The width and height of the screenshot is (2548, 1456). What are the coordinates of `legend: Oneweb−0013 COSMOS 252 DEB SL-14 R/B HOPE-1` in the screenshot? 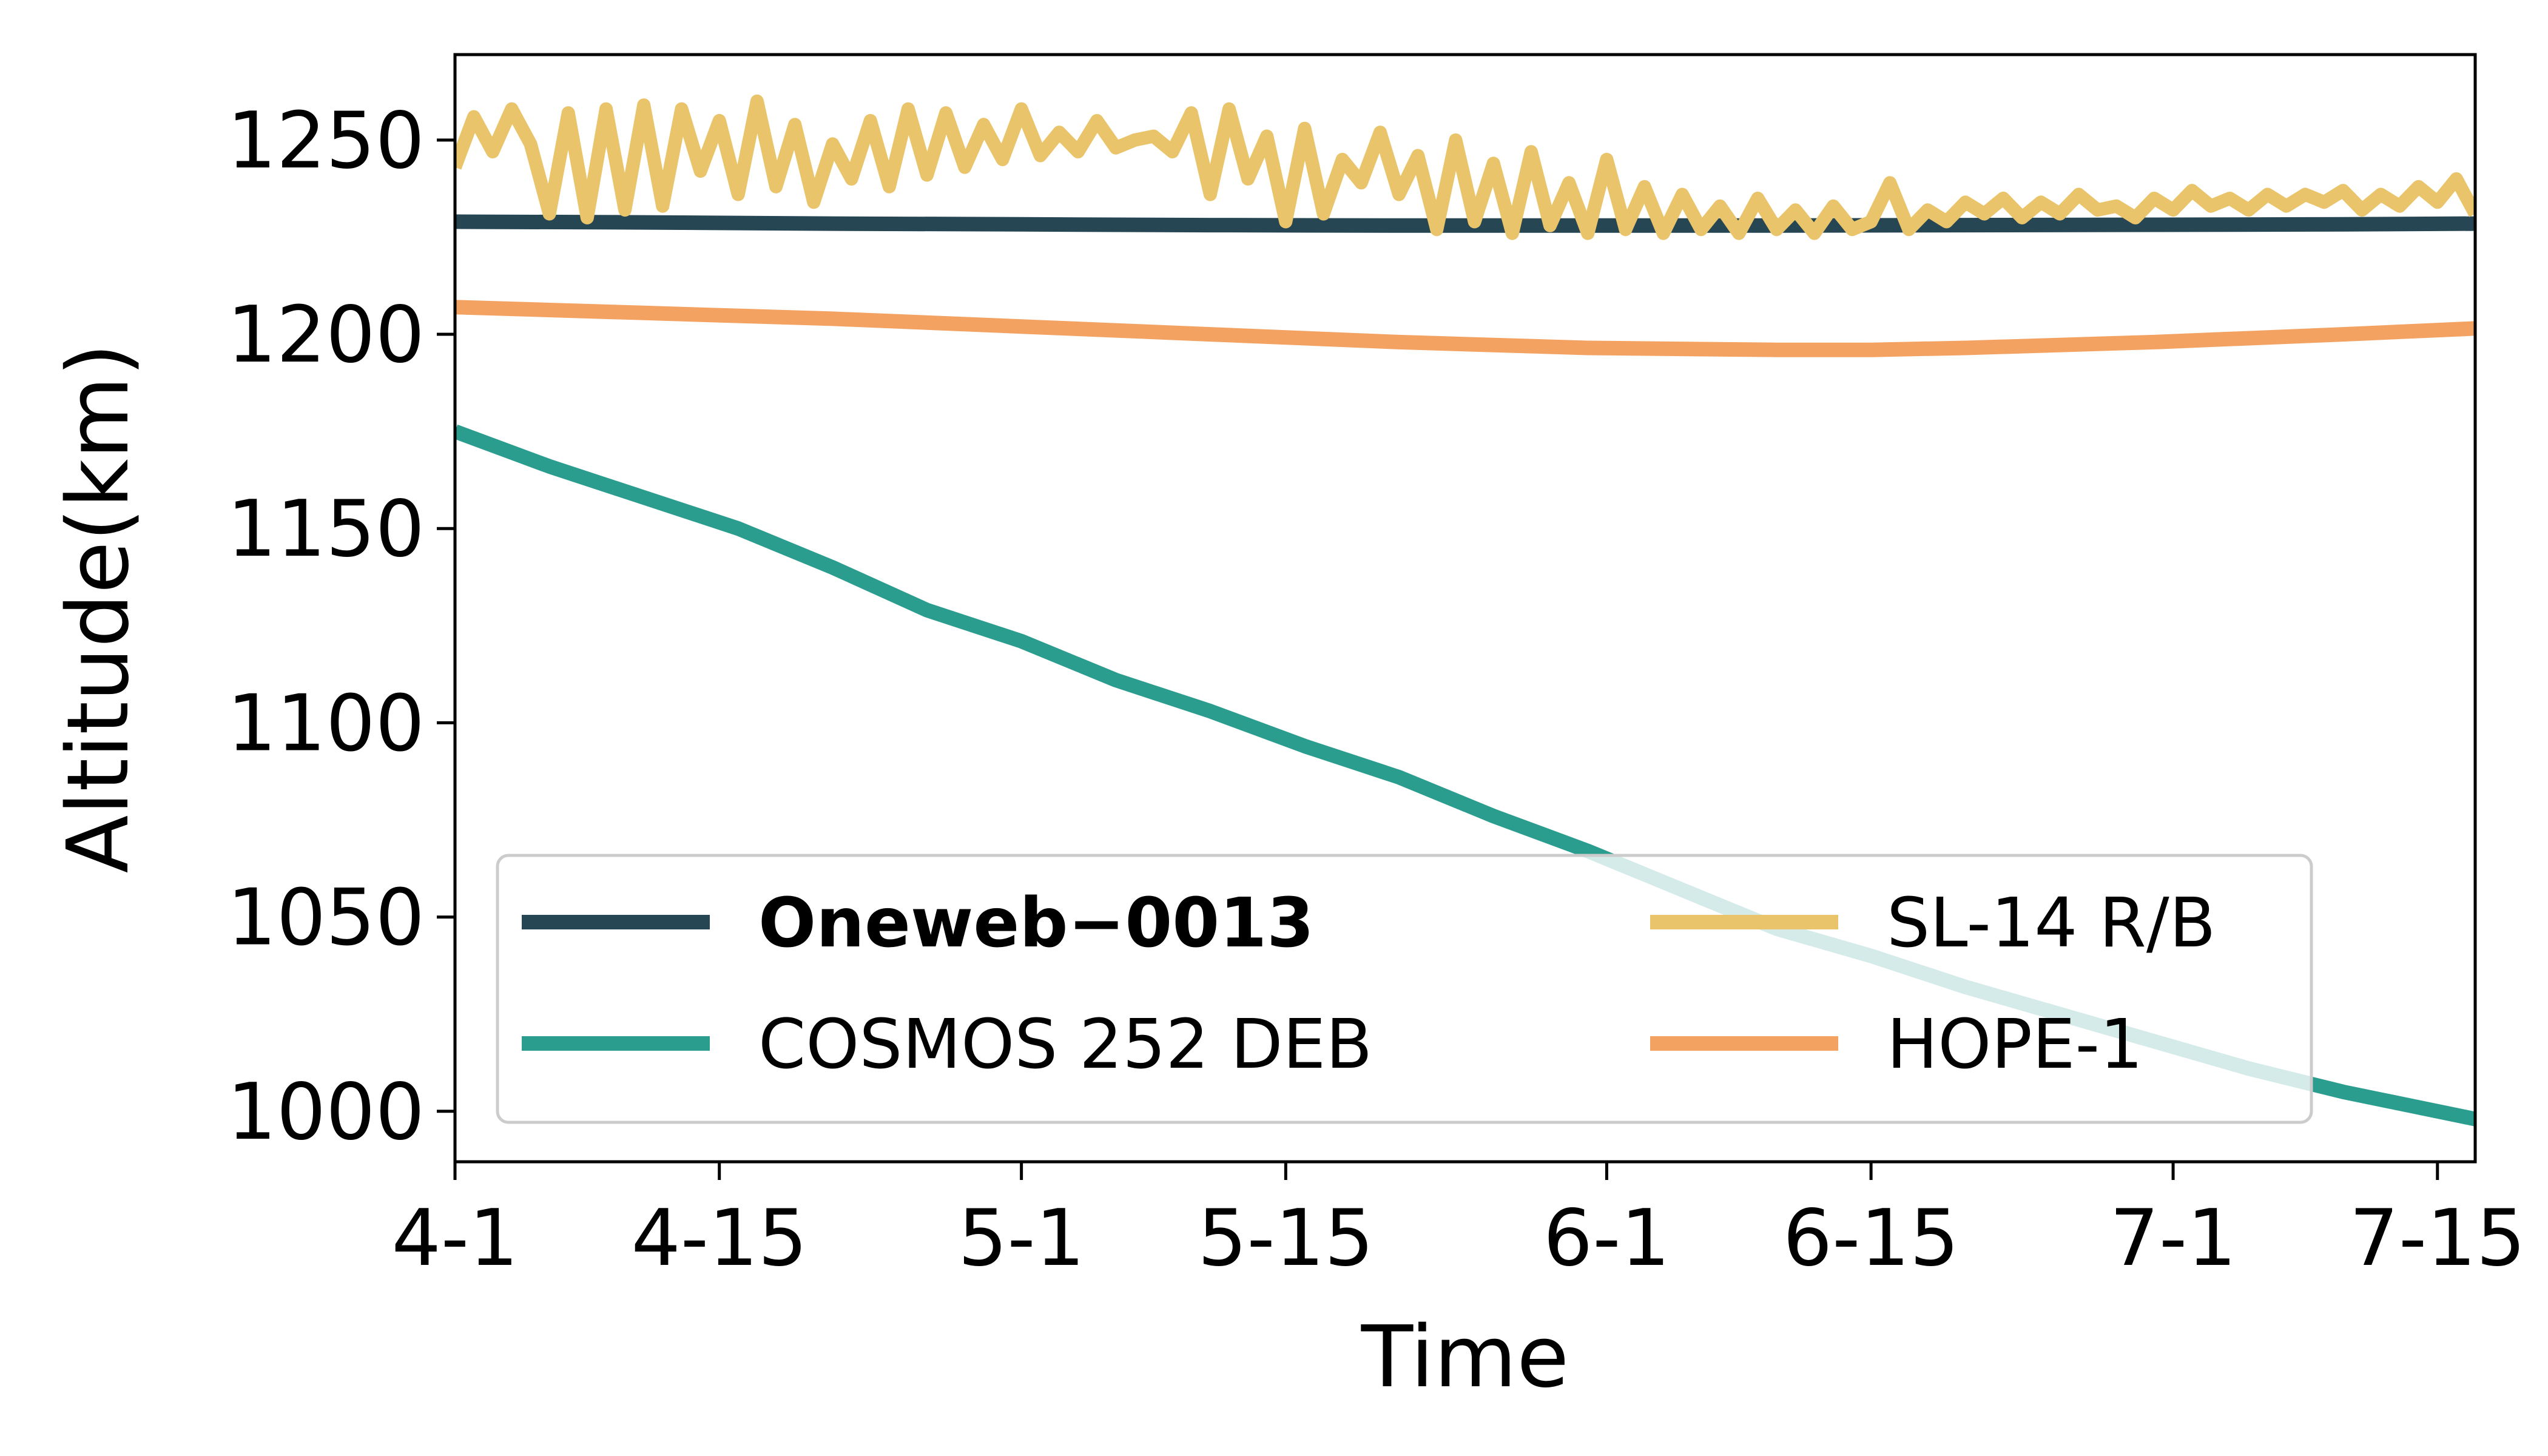 It's located at (1404, 989).